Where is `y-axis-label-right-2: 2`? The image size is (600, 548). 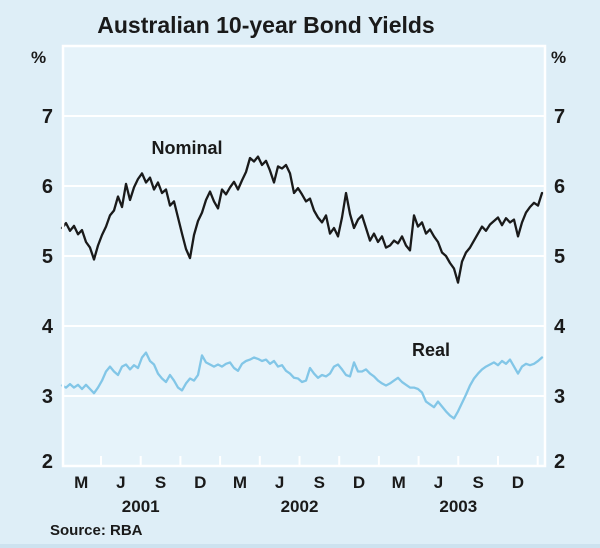
y-axis-label-right-2: 2 is located at coordinates (559, 462).